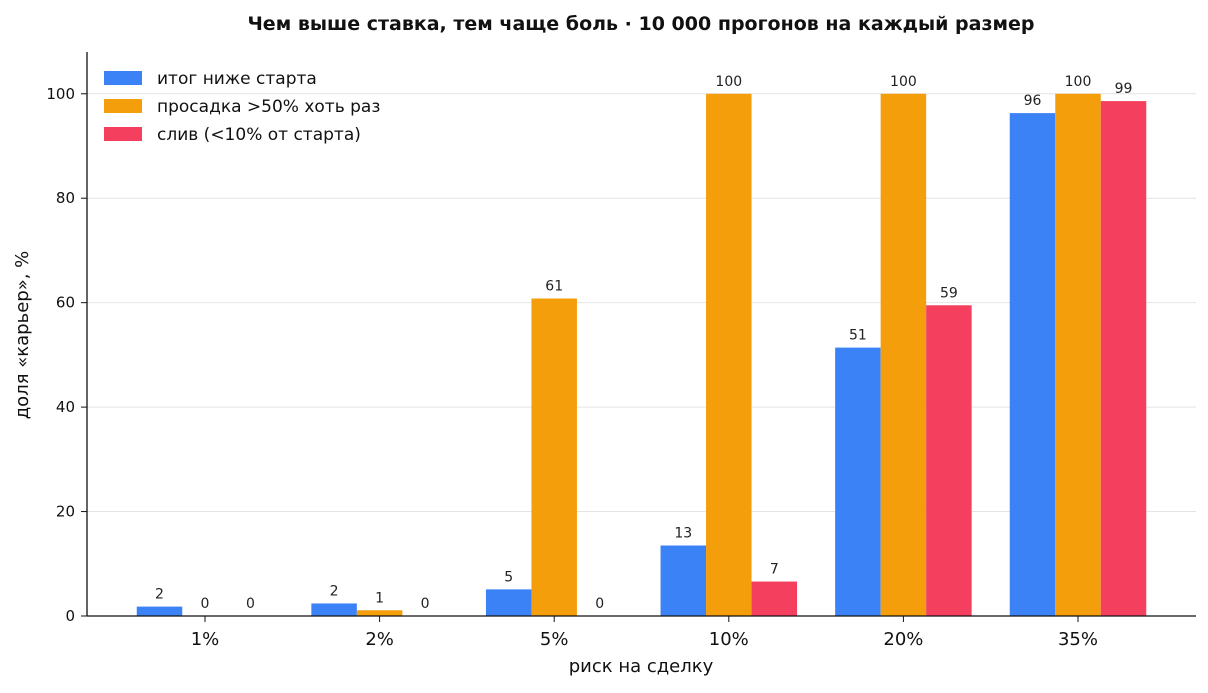  Describe the element at coordinates (641, 666) in the screenshot. I see `x-axis-label: риск на сделку` at that location.